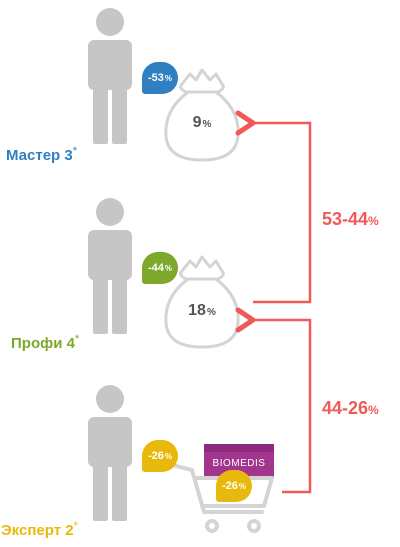 The height and width of the screenshot is (547, 400). I want to click on tier-label-master: Мастер 3*, so click(42, 154).